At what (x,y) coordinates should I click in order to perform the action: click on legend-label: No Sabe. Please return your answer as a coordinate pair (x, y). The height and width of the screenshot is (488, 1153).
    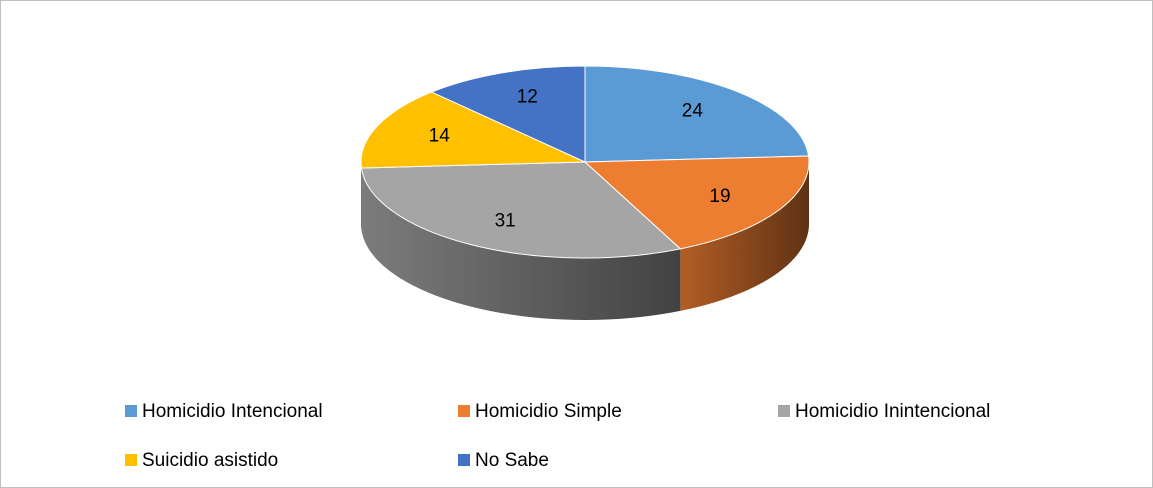
    Looking at the image, I should click on (512, 460).